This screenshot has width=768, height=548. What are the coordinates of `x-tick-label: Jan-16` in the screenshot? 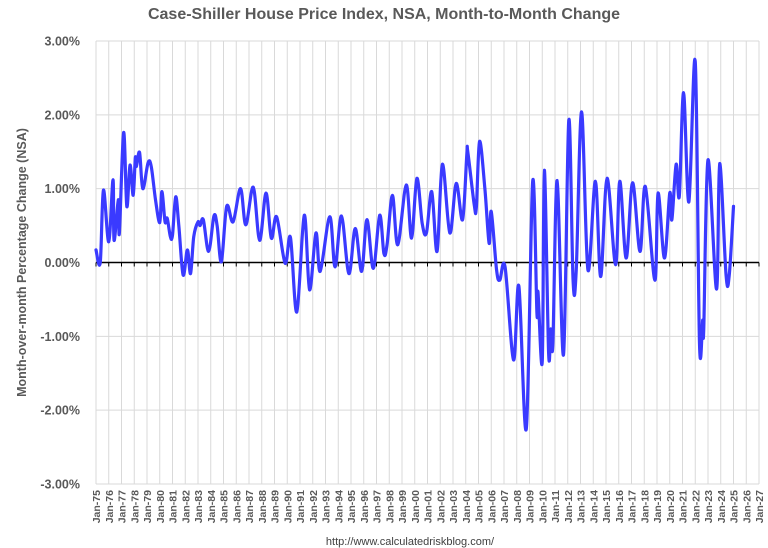 It's located at (620, 506).